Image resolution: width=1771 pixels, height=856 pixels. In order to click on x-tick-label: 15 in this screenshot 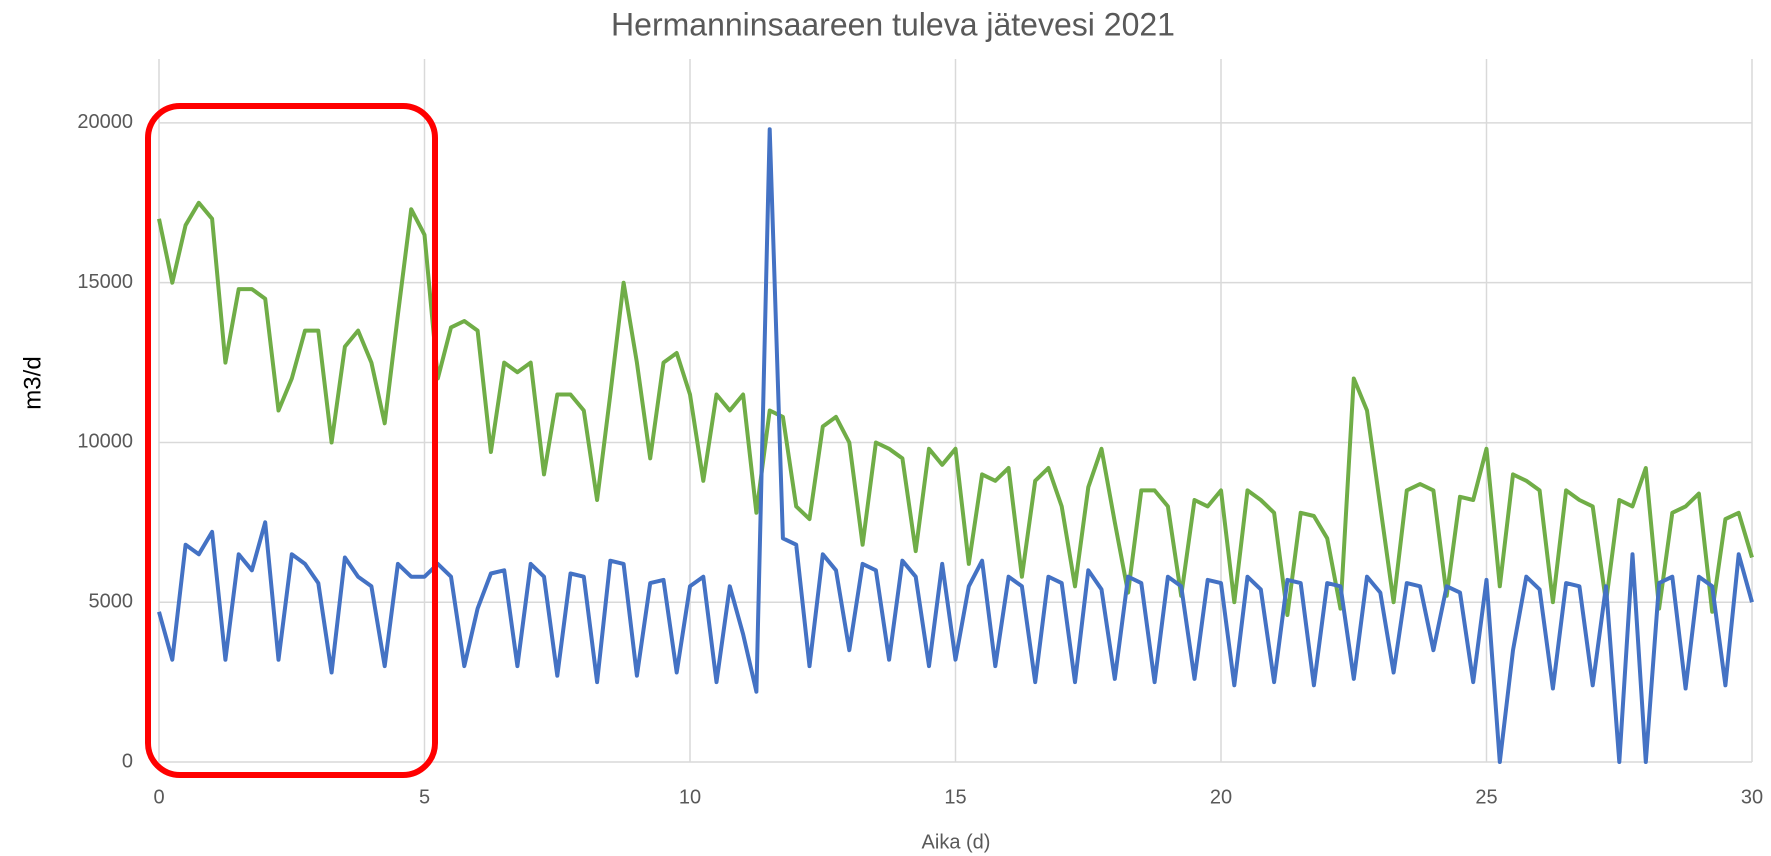, I will do `click(955, 797)`.